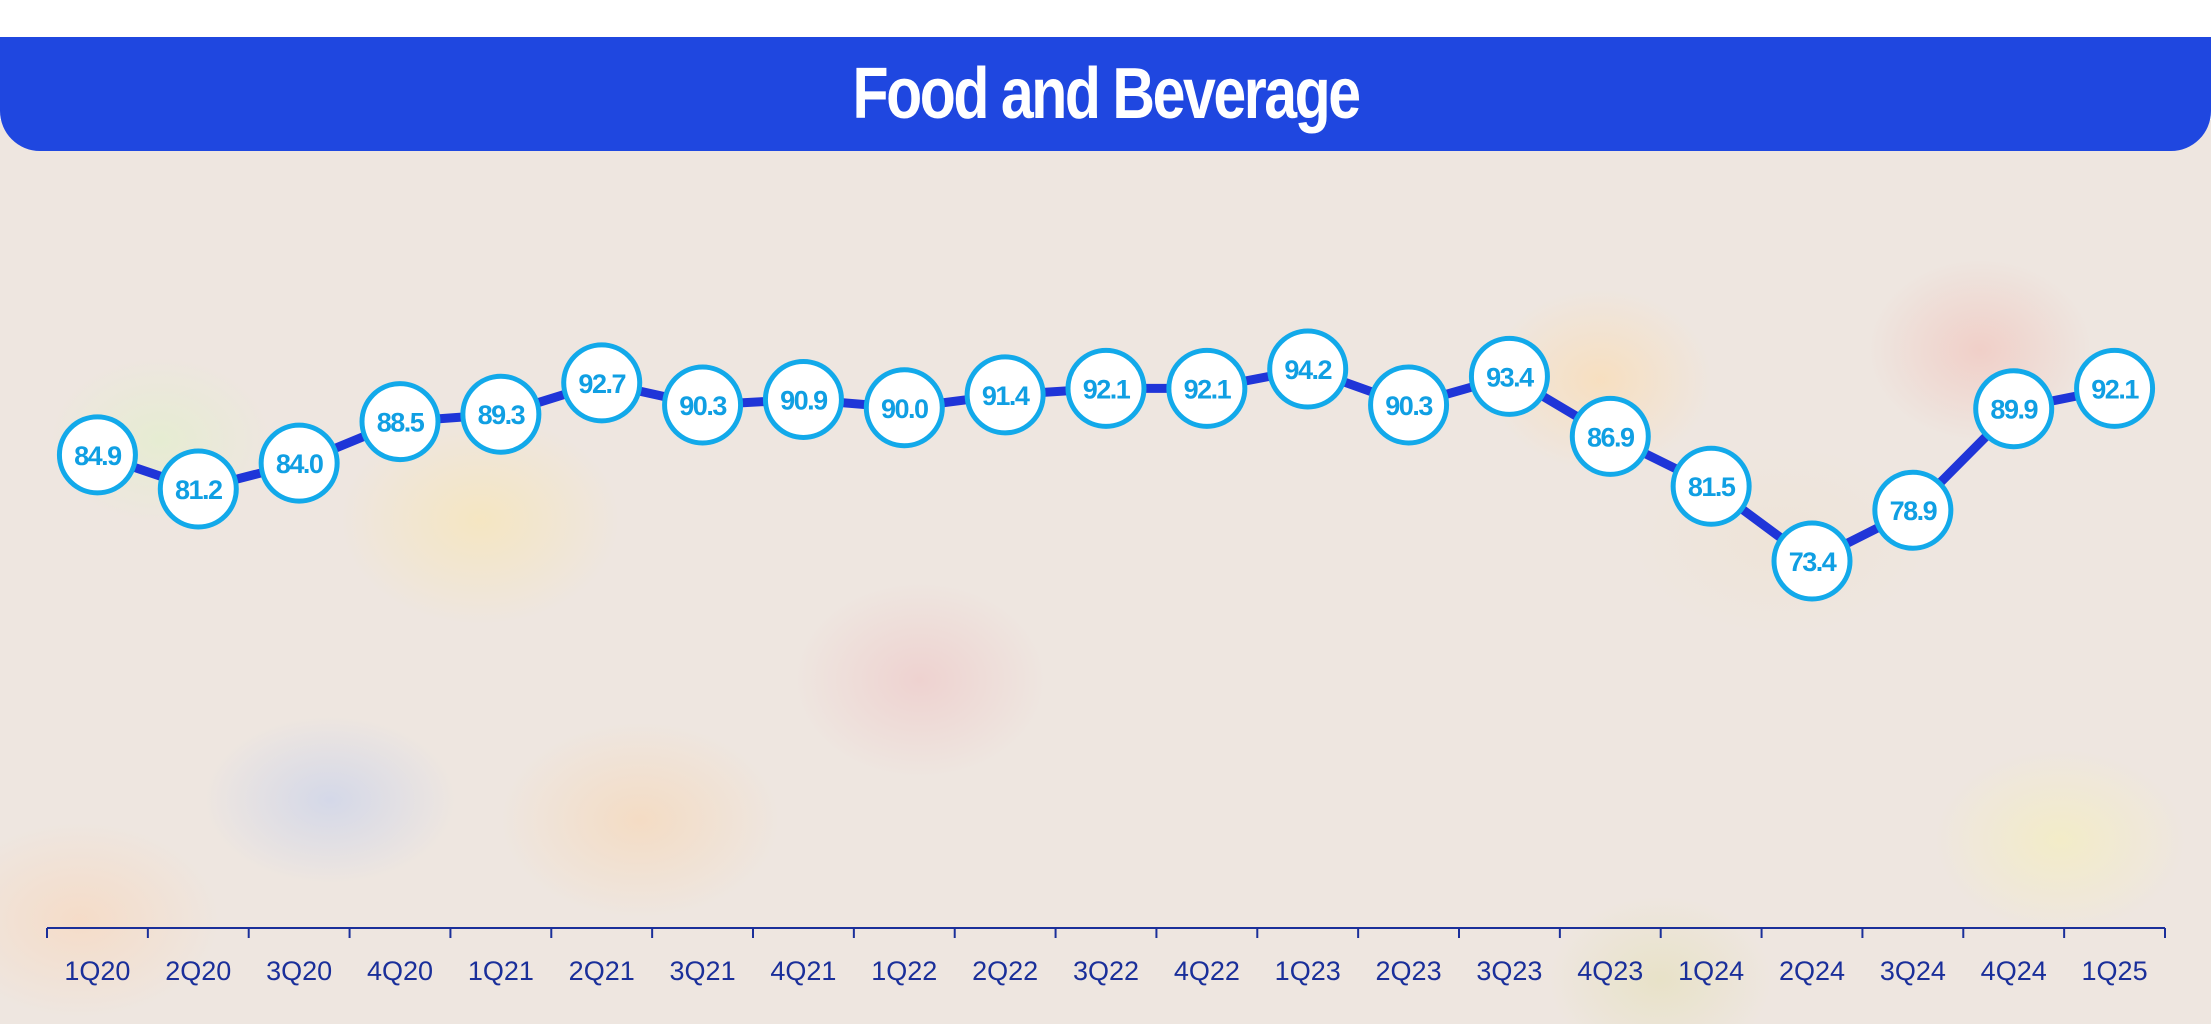 This screenshot has height=1024, width=2211. I want to click on data-label: 93.4, so click(1510, 377).